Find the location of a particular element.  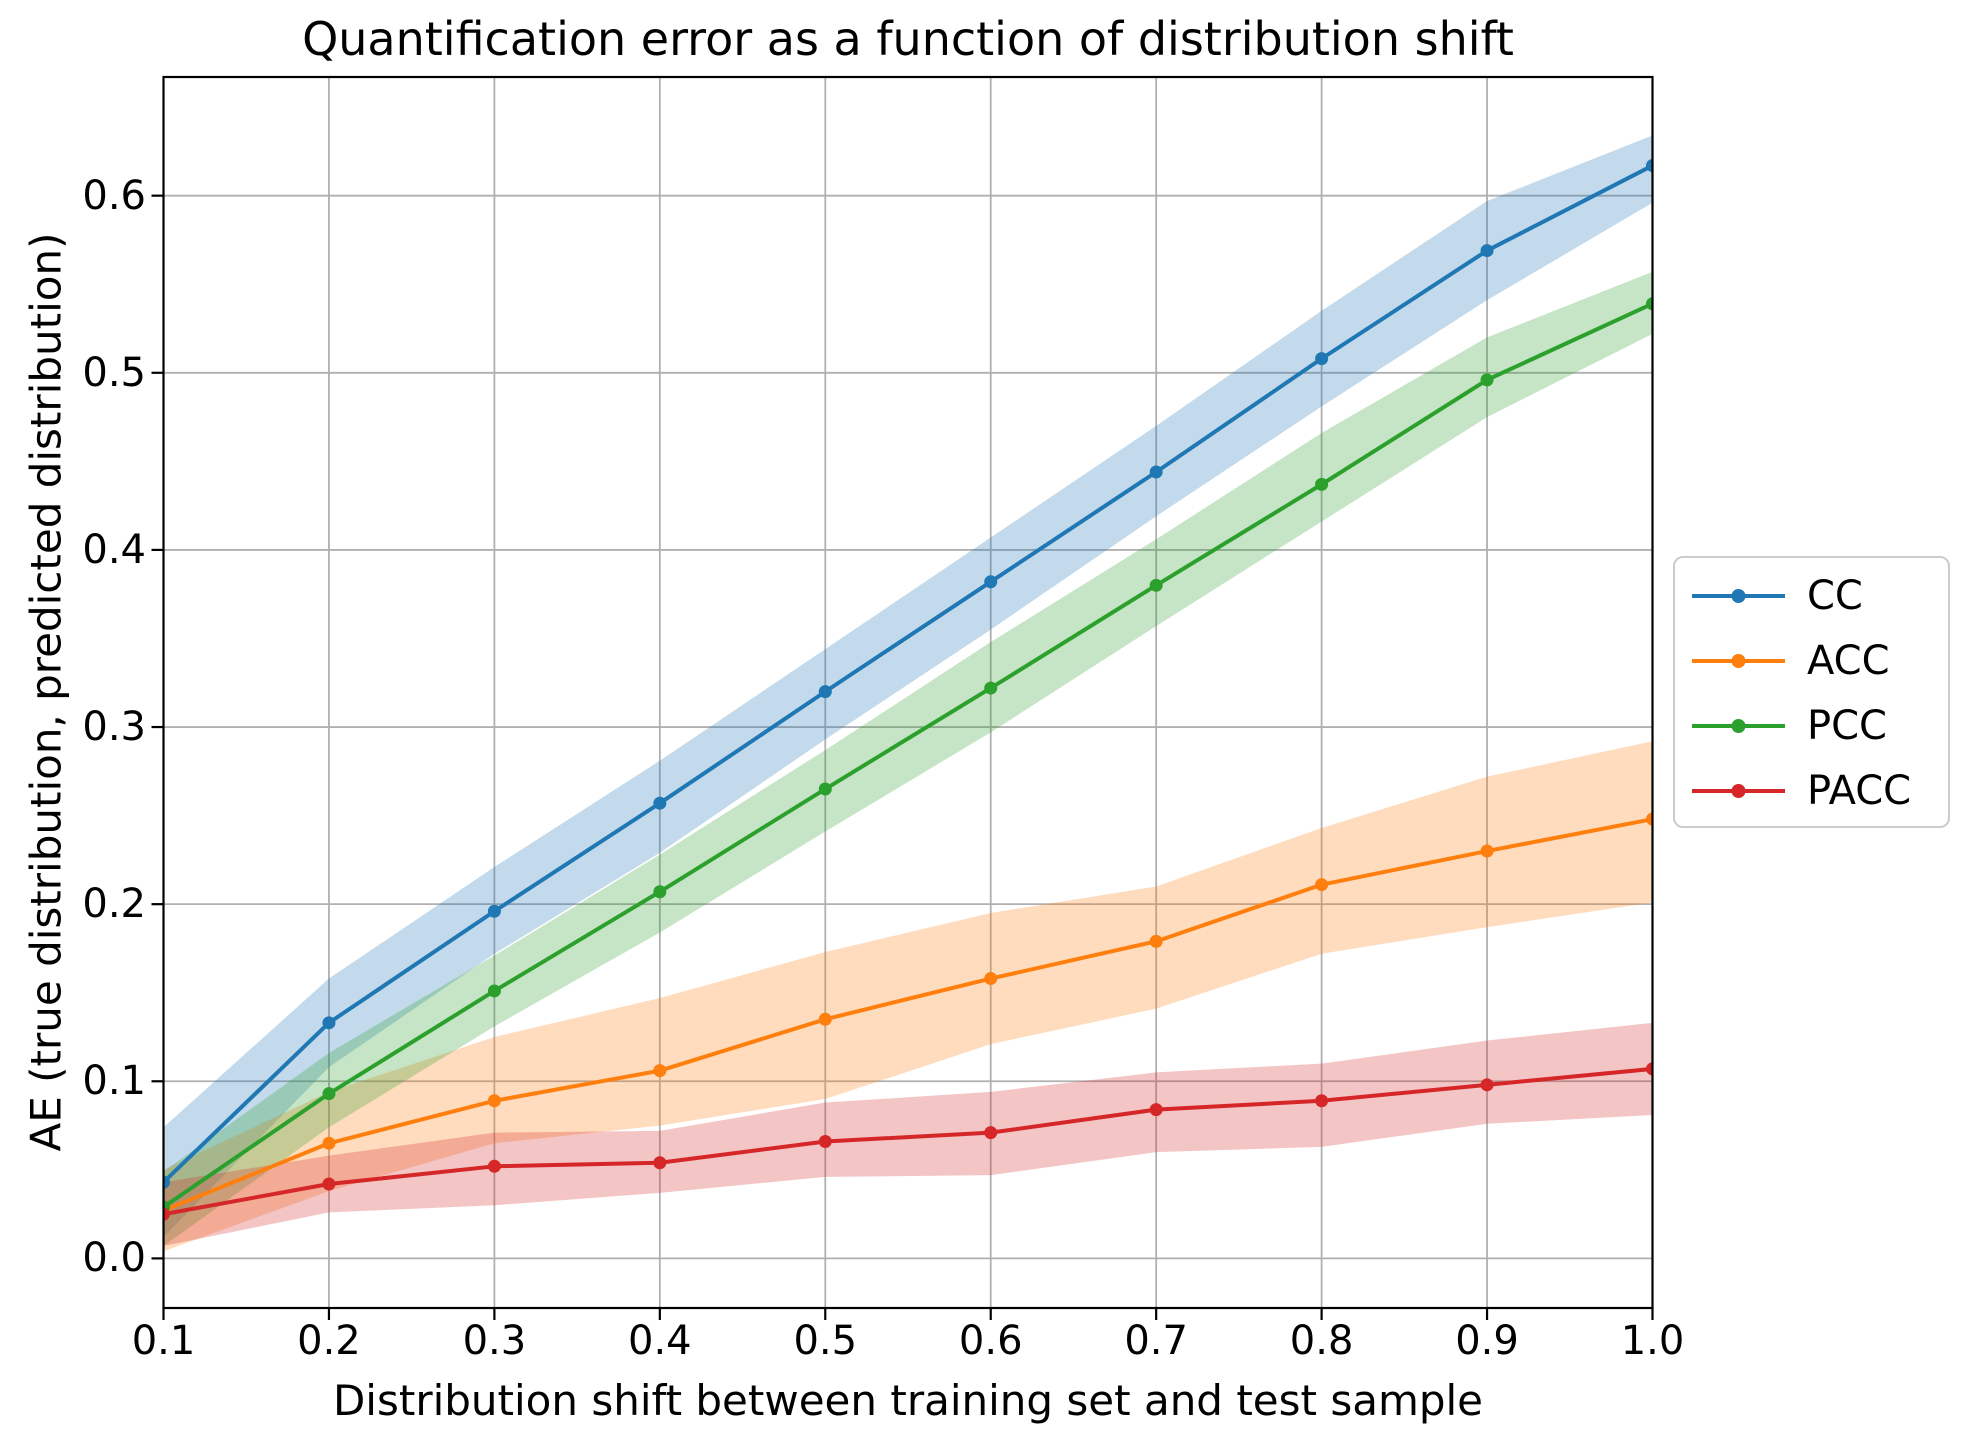

x-tick-label: 0.2 is located at coordinates (329, 1341).